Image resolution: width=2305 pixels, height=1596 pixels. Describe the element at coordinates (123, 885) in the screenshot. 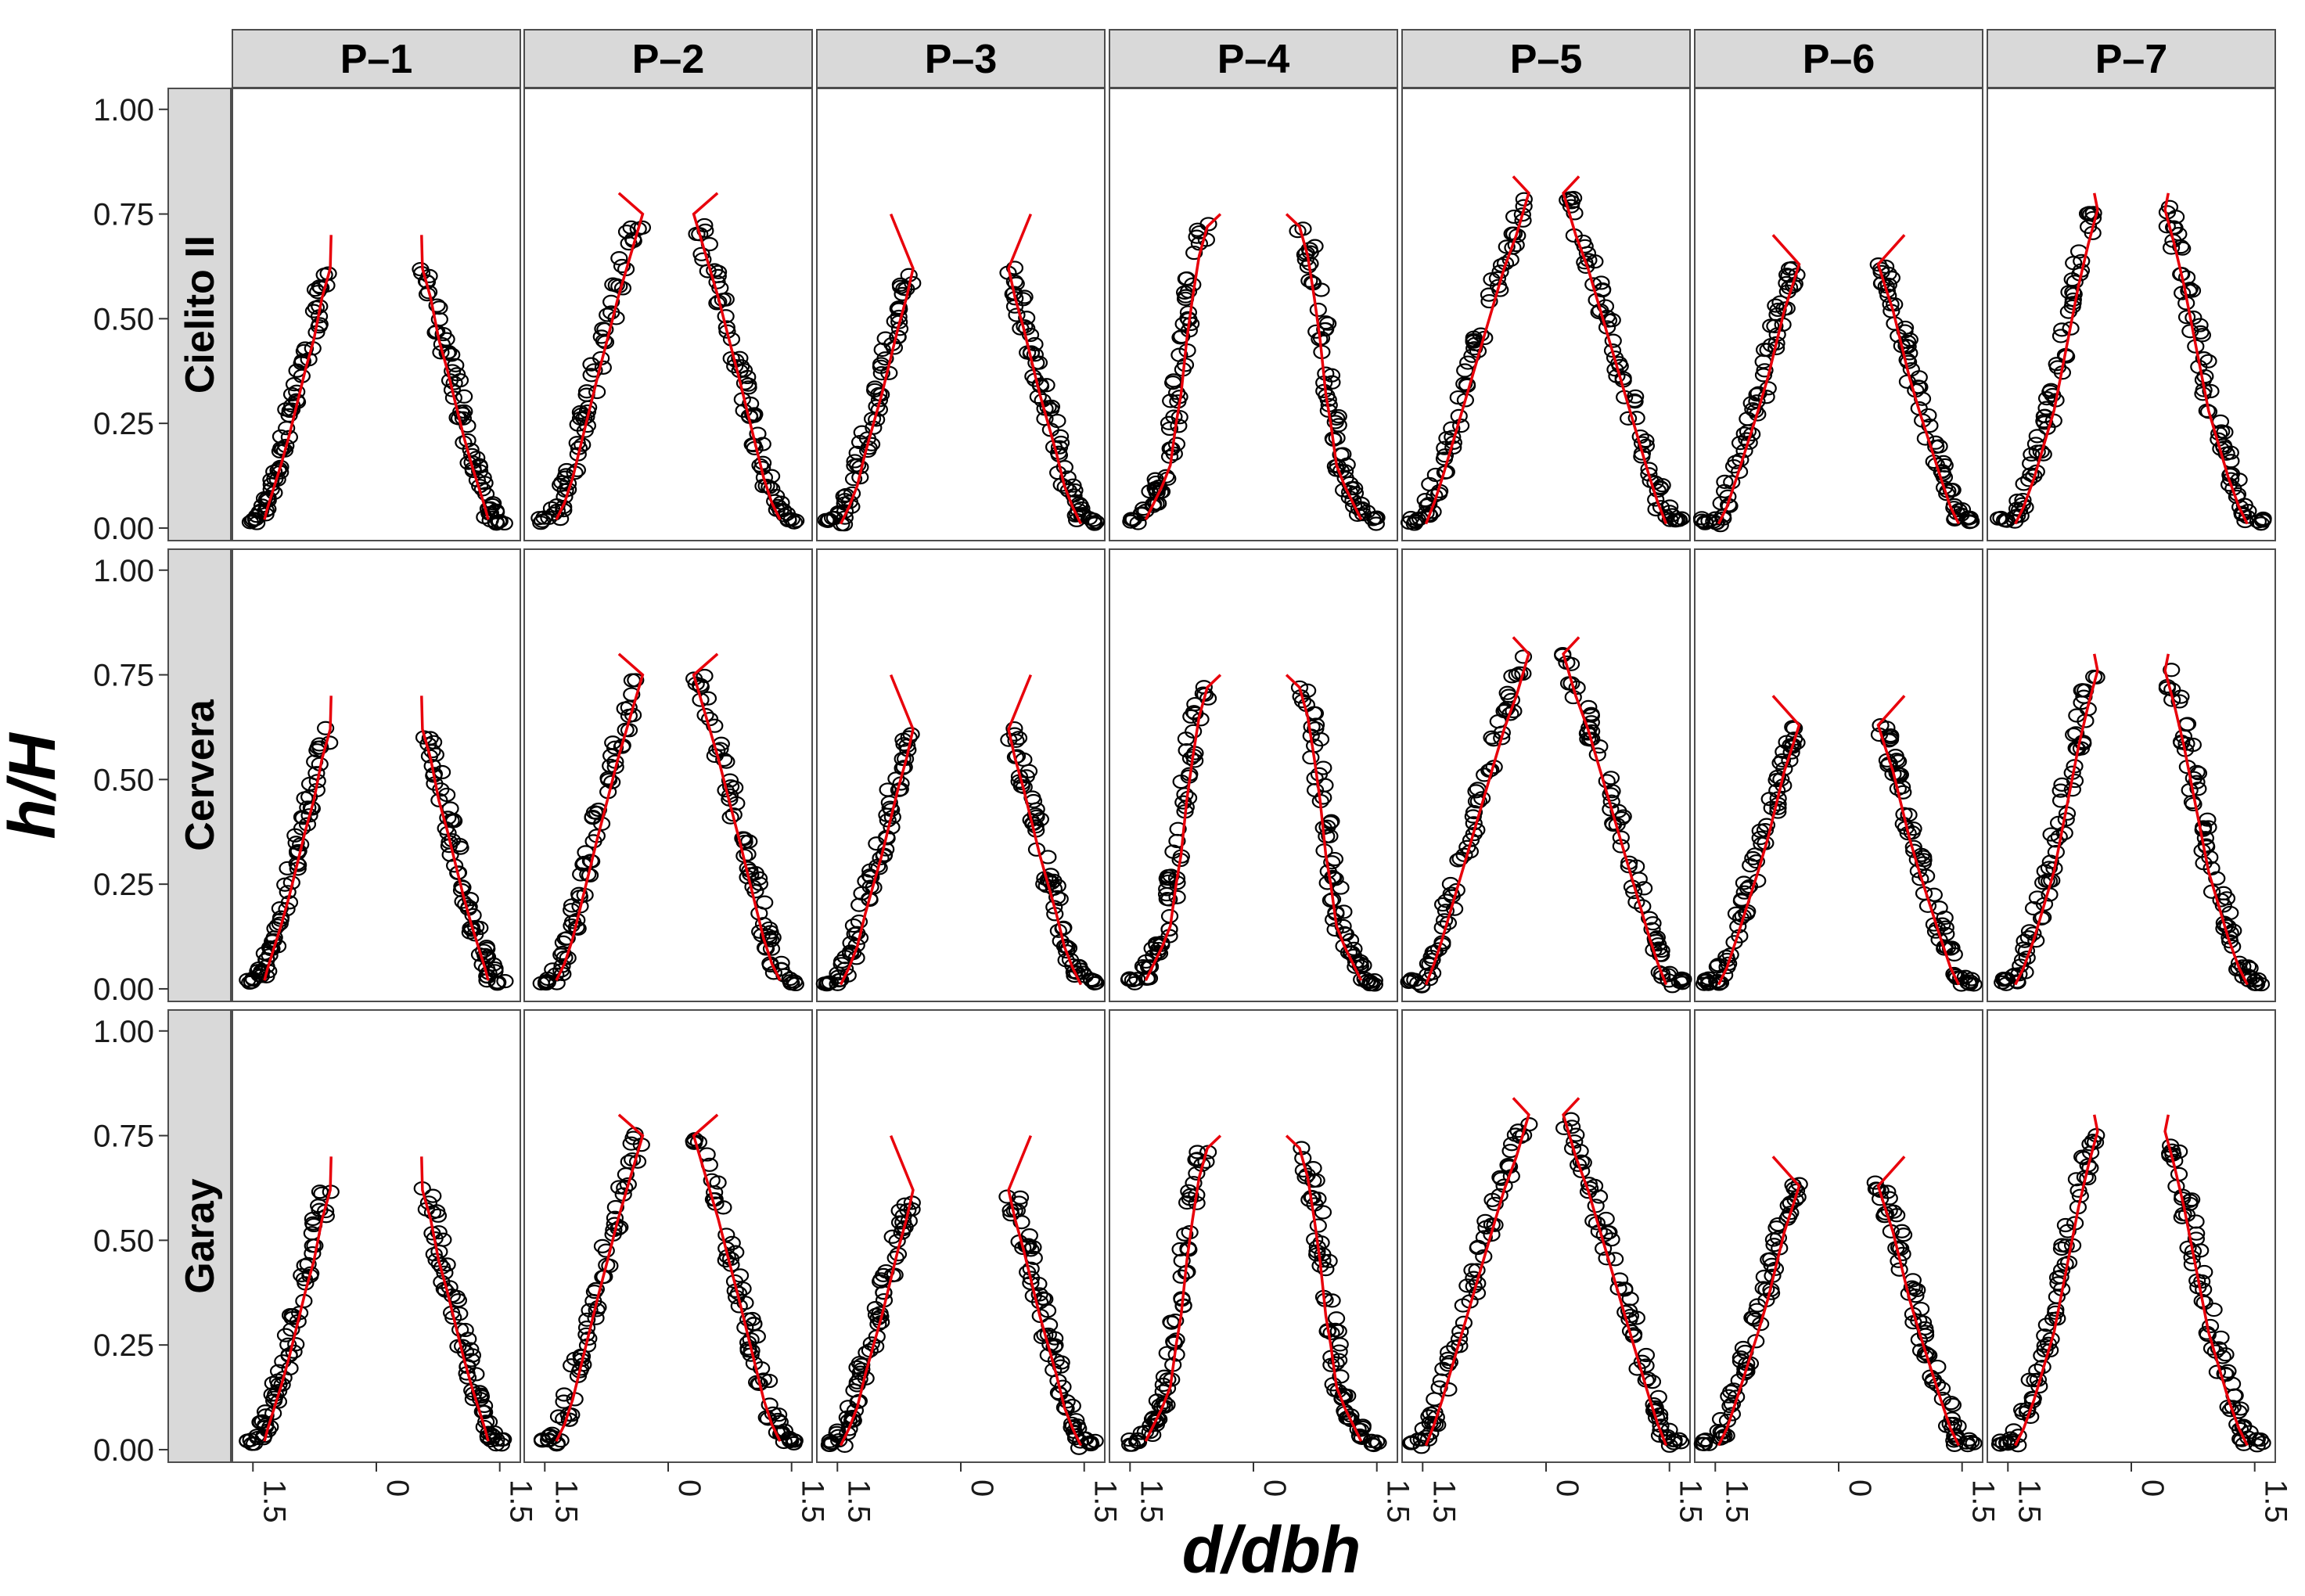

I see `y-tick-label: 0.25` at that location.